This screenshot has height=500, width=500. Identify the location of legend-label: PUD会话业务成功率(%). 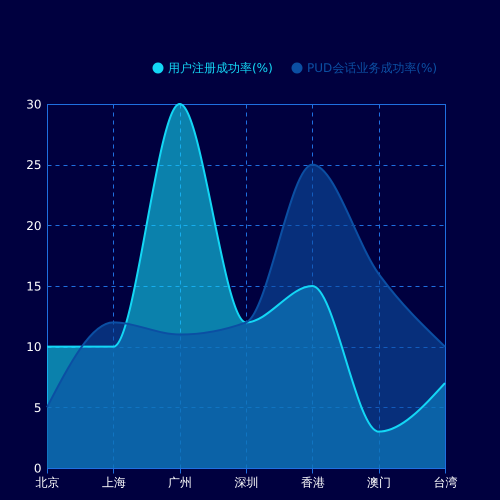
(372, 68).